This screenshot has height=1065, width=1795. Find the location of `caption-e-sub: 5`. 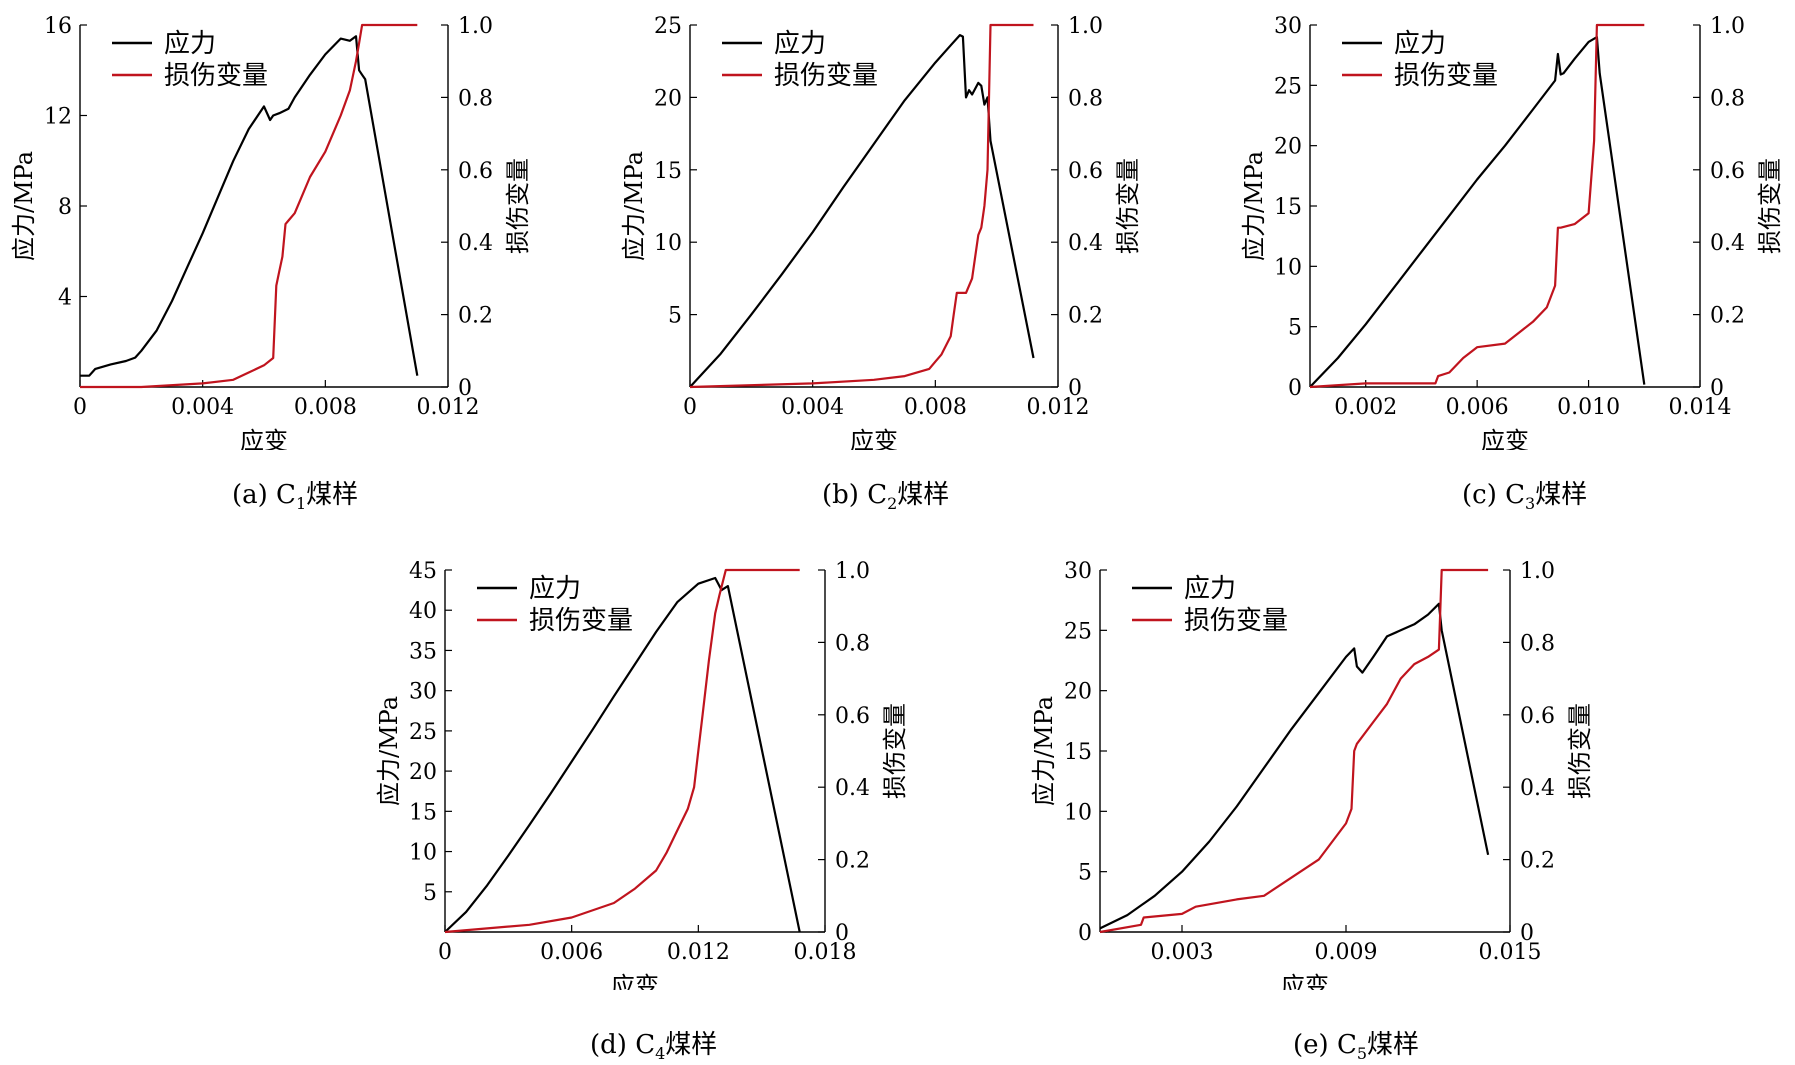

caption-e-sub: 5 is located at coordinates (1362, 1054).